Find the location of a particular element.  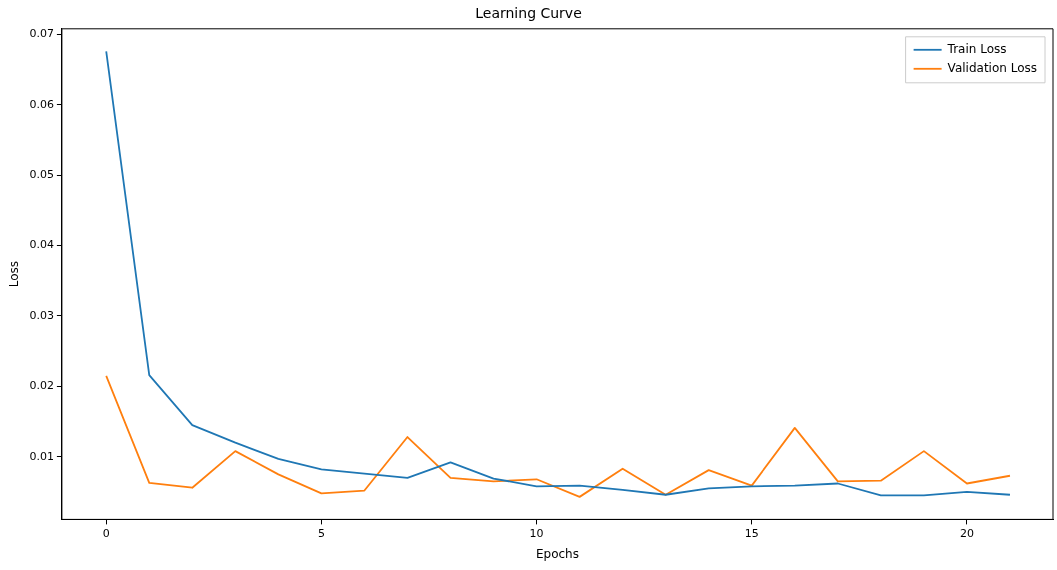

y-tick-label: 0.01 is located at coordinates (41, 456).